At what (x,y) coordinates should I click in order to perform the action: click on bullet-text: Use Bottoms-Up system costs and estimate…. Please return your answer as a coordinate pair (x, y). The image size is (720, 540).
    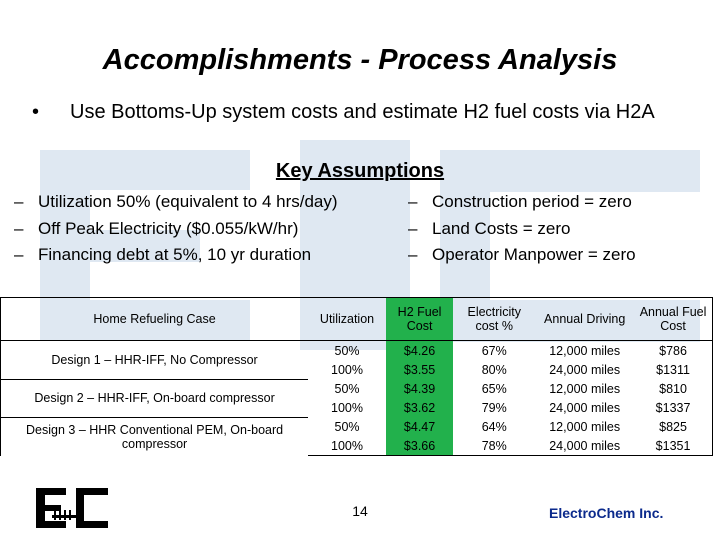
    Looking at the image, I should click on (362, 112).